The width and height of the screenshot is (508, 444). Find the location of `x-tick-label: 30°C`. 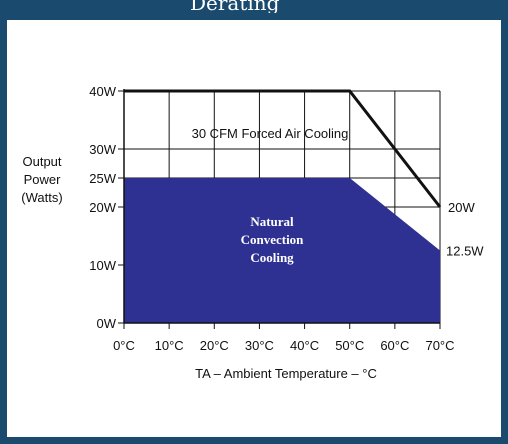

x-tick-label: 30°C is located at coordinates (259, 345).